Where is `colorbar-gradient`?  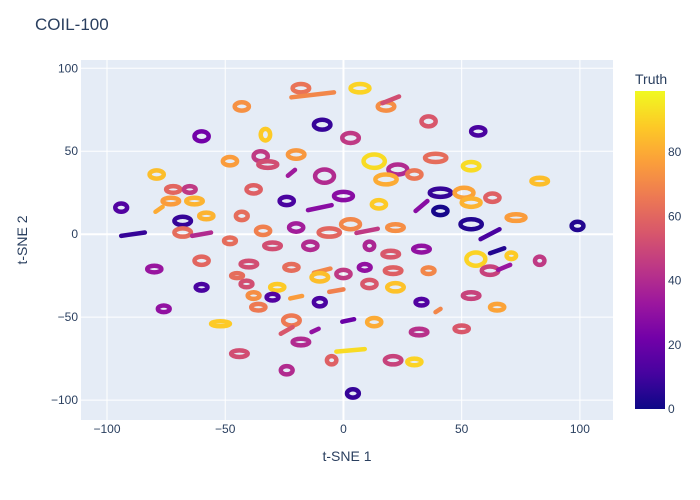
colorbar-gradient is located at coordinates (650, 250).